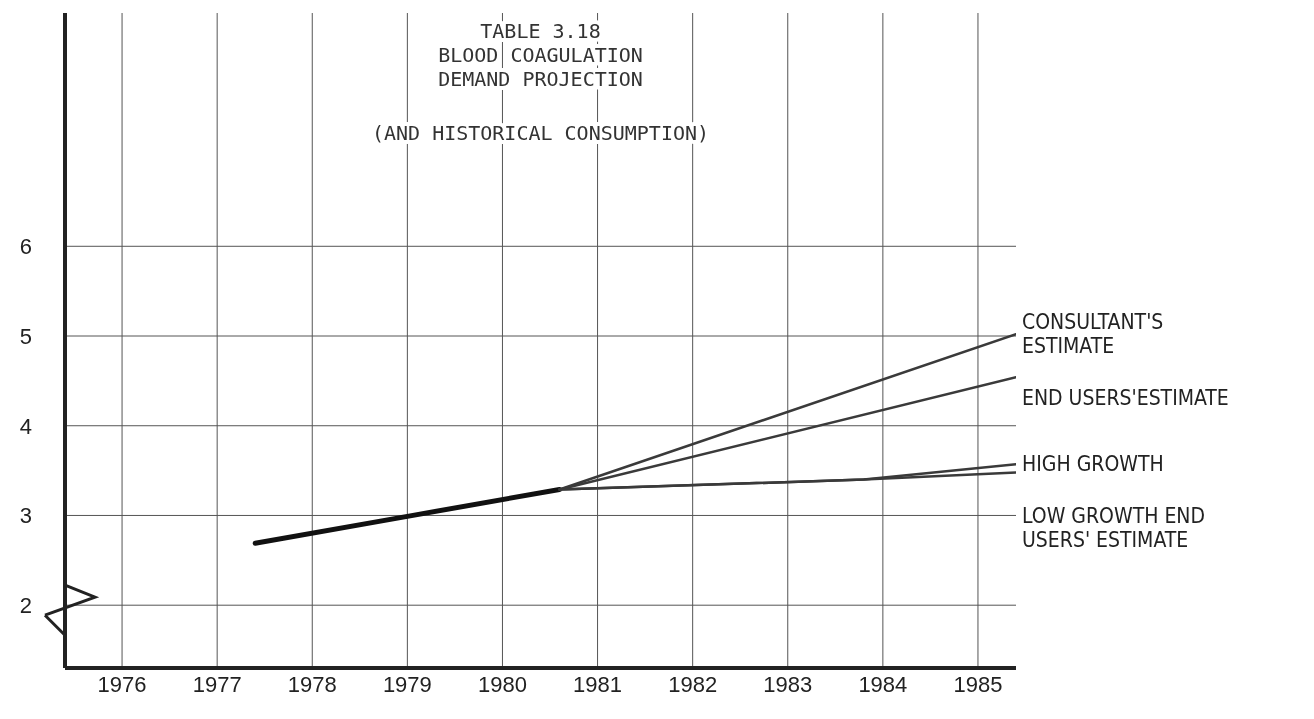 Image resolution: width=1314 pixels, height=719 pixels. I want to click on y-tick-label: 6, so click(25, 247).